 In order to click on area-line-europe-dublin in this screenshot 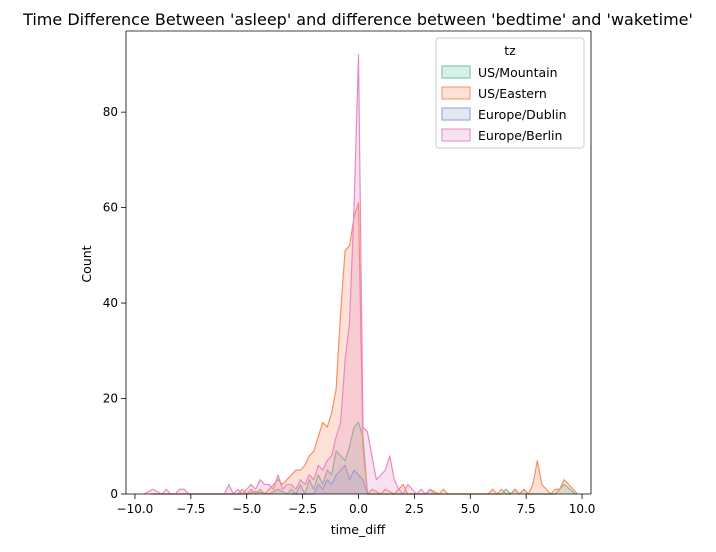, I will do `click(330, 479)`.